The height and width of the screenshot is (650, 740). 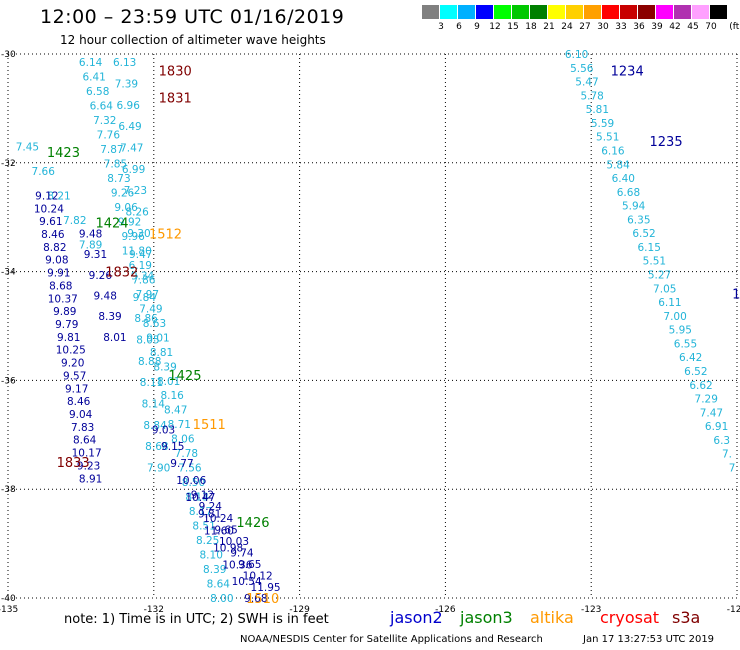 What do you see at coordinates (68, 338) in the screenshot?
I see `wave-height-value: 9.81` at bounding box center [68, 338].